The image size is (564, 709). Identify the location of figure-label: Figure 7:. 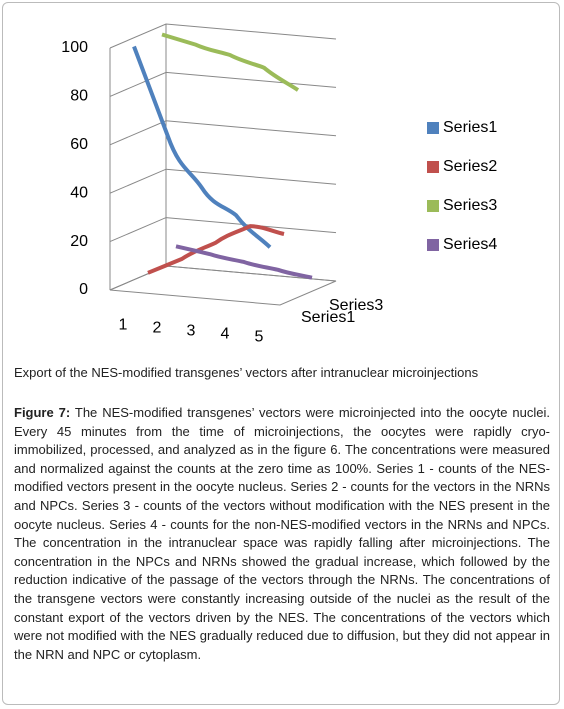
(42, 412).